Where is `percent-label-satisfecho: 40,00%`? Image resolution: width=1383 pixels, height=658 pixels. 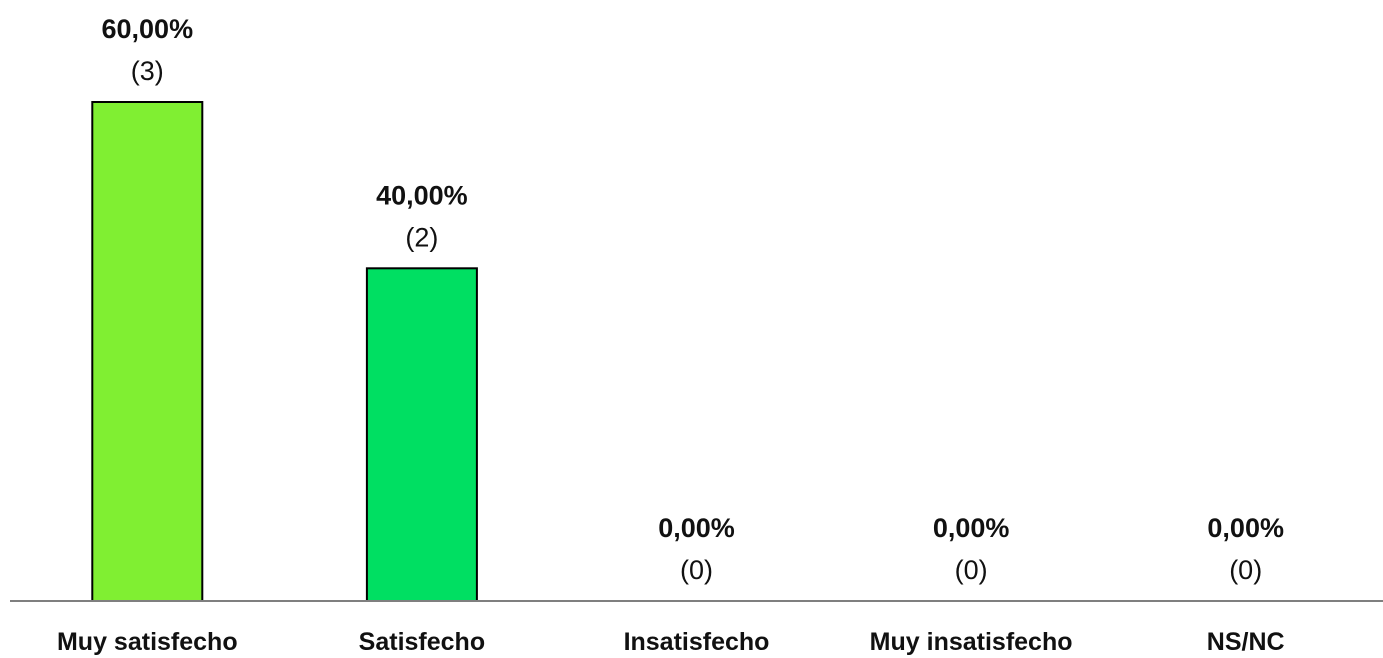 percent-label-satisfecho: 40,00% is located at coordinates (422, 195).